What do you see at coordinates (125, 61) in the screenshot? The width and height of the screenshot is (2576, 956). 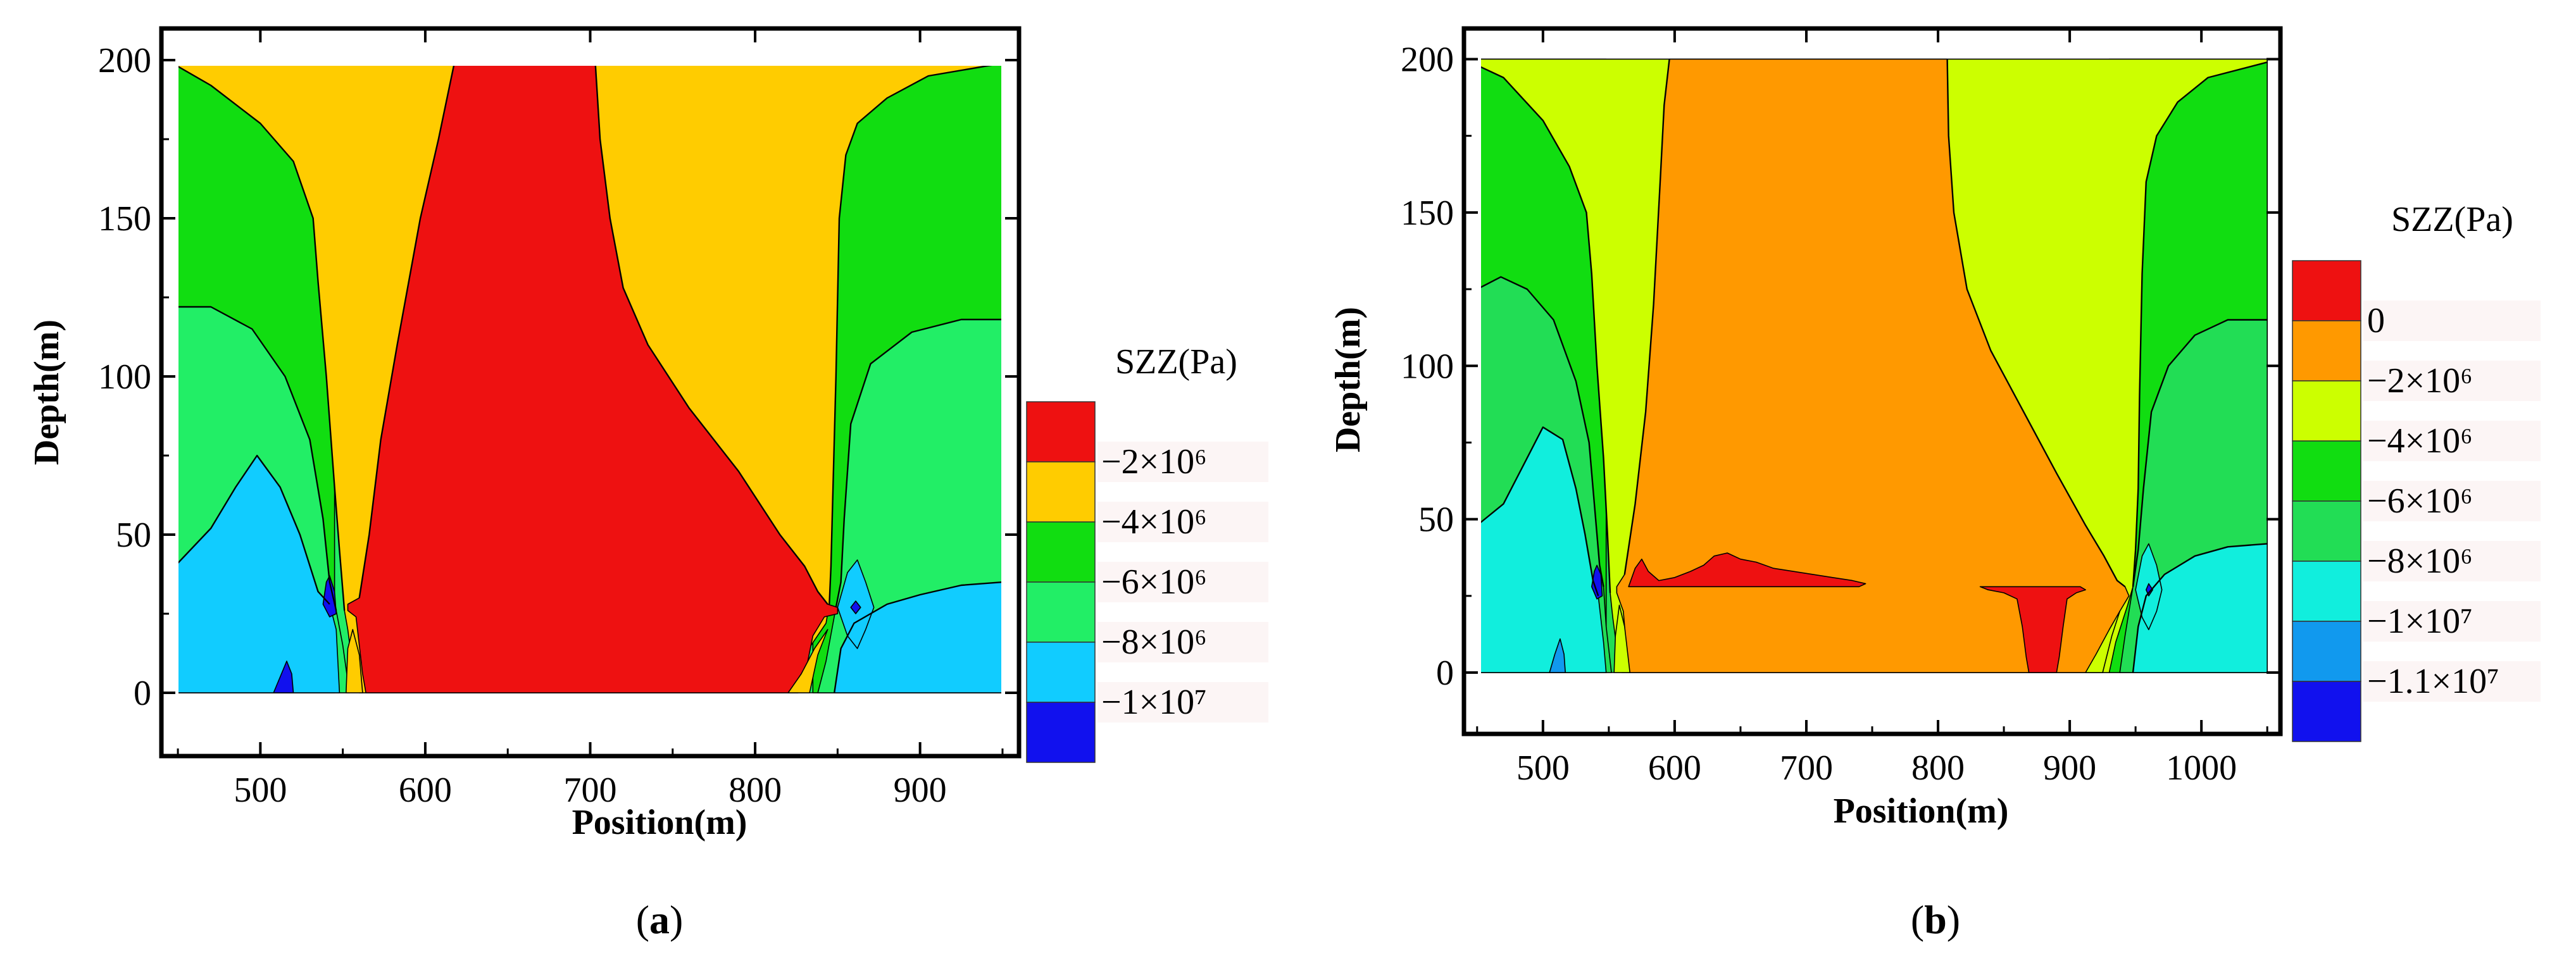 I see `panel-a-ytick-label: 200` at bounding box center [125, 61].